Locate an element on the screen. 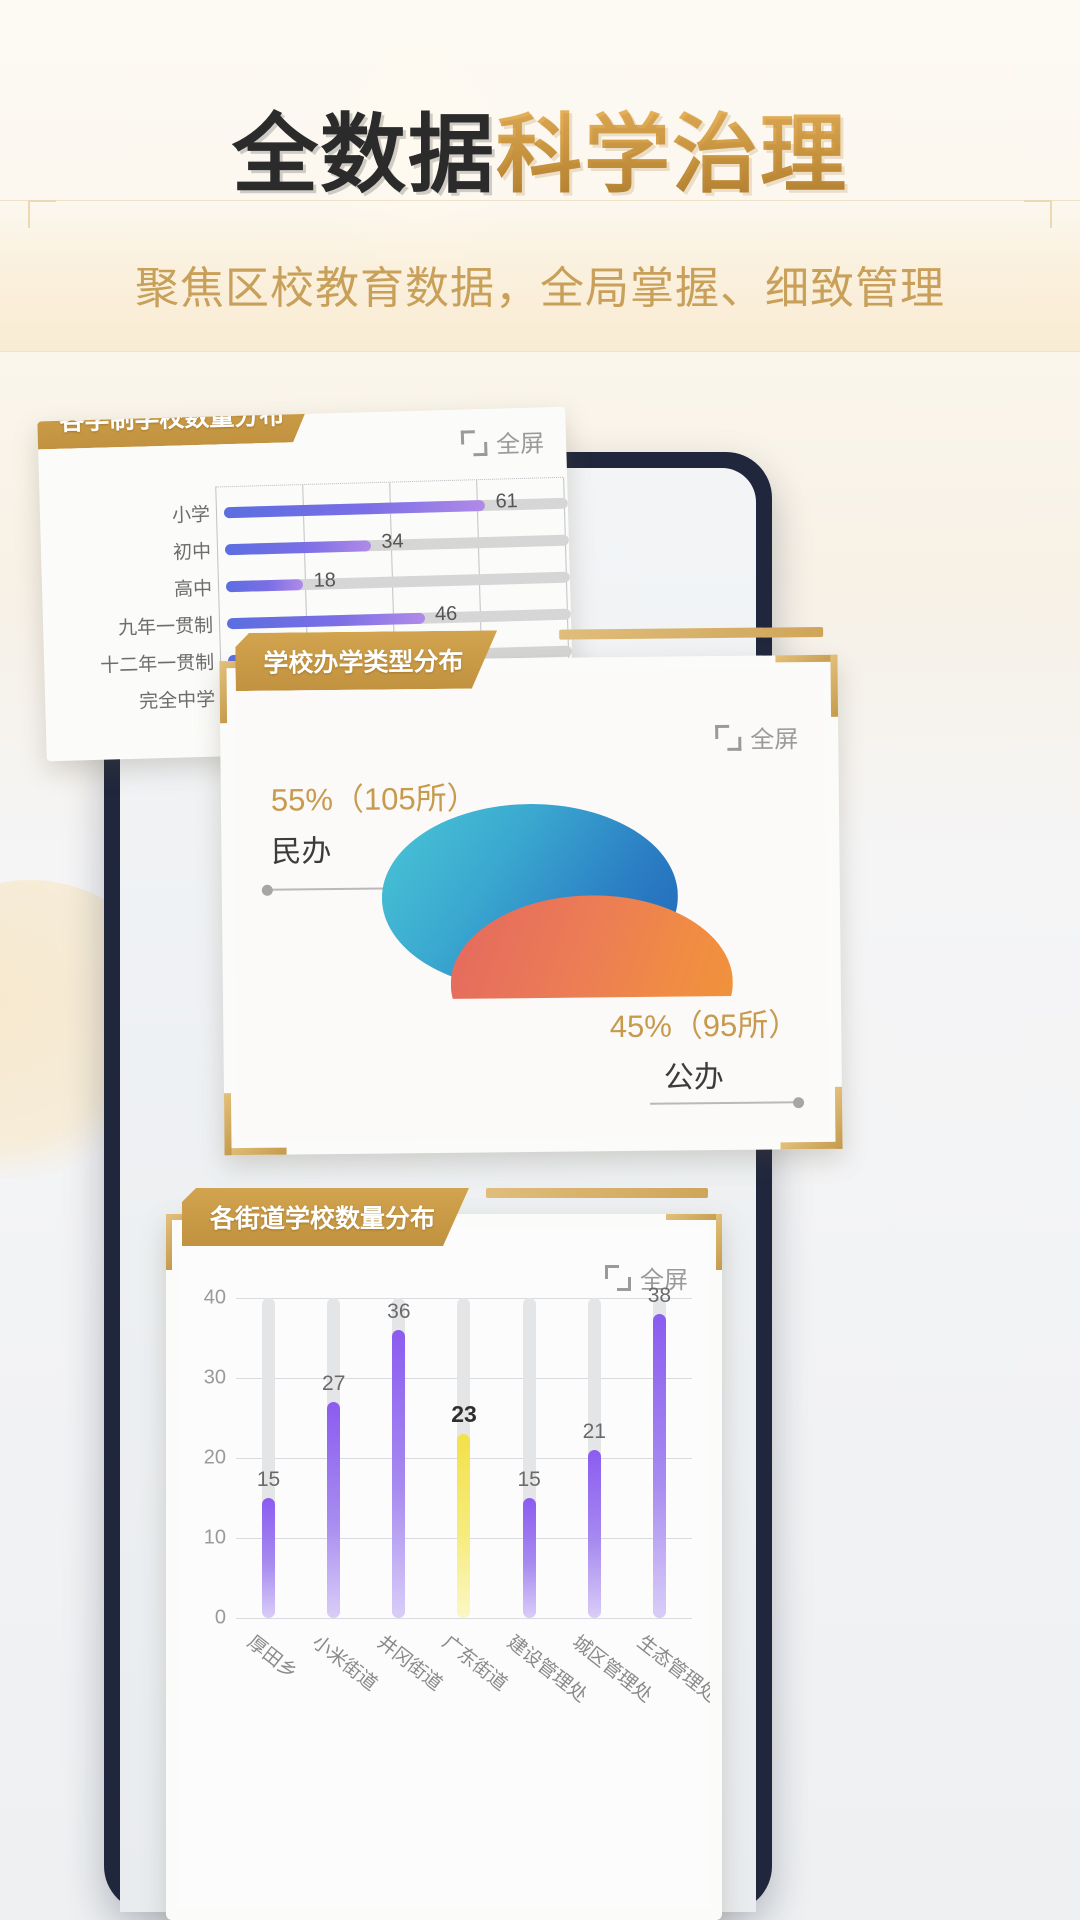 The height and width of the screenshot is (1920, 1080). pie-label-private-name: 民办 is located at coordinates (301, 852).